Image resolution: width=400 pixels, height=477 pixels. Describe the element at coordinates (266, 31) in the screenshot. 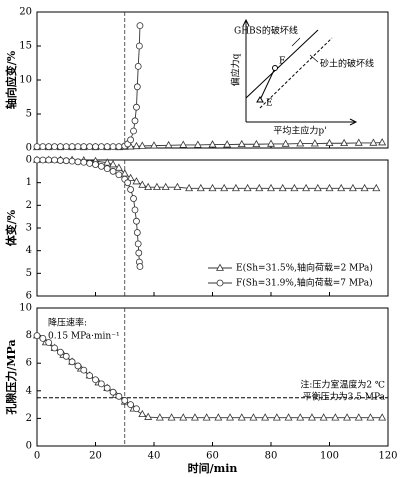

I see `inset-label: GHBS的破坏线` at that location.